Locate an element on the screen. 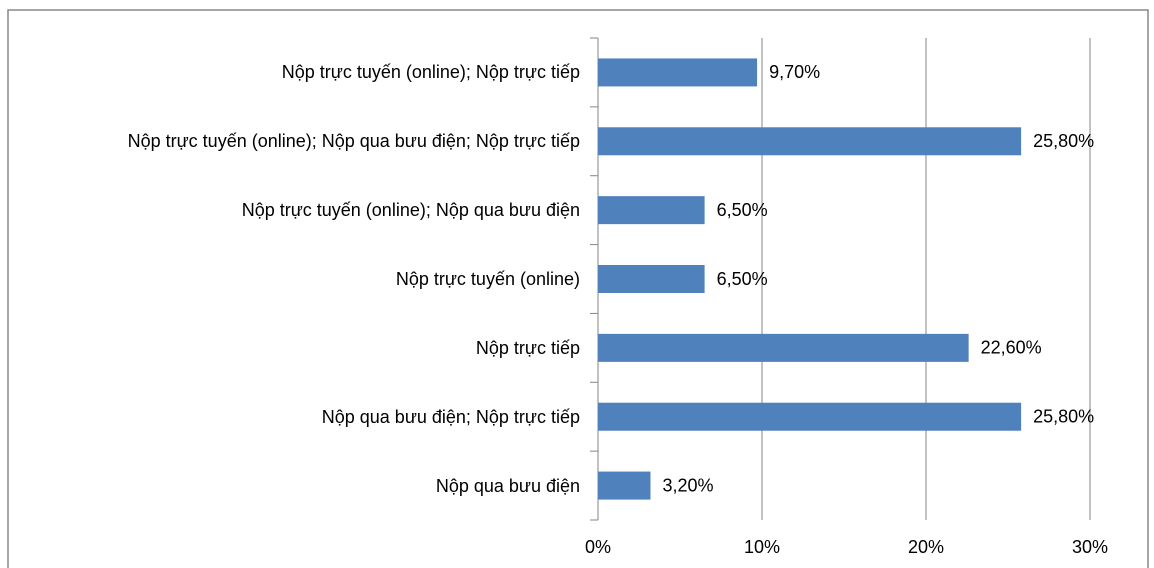 The height and width of the screenshot is (568, 1154). category-label: Nộp qua bưu điện; Nộp trực tiếp is located at coordinates (310, 416).